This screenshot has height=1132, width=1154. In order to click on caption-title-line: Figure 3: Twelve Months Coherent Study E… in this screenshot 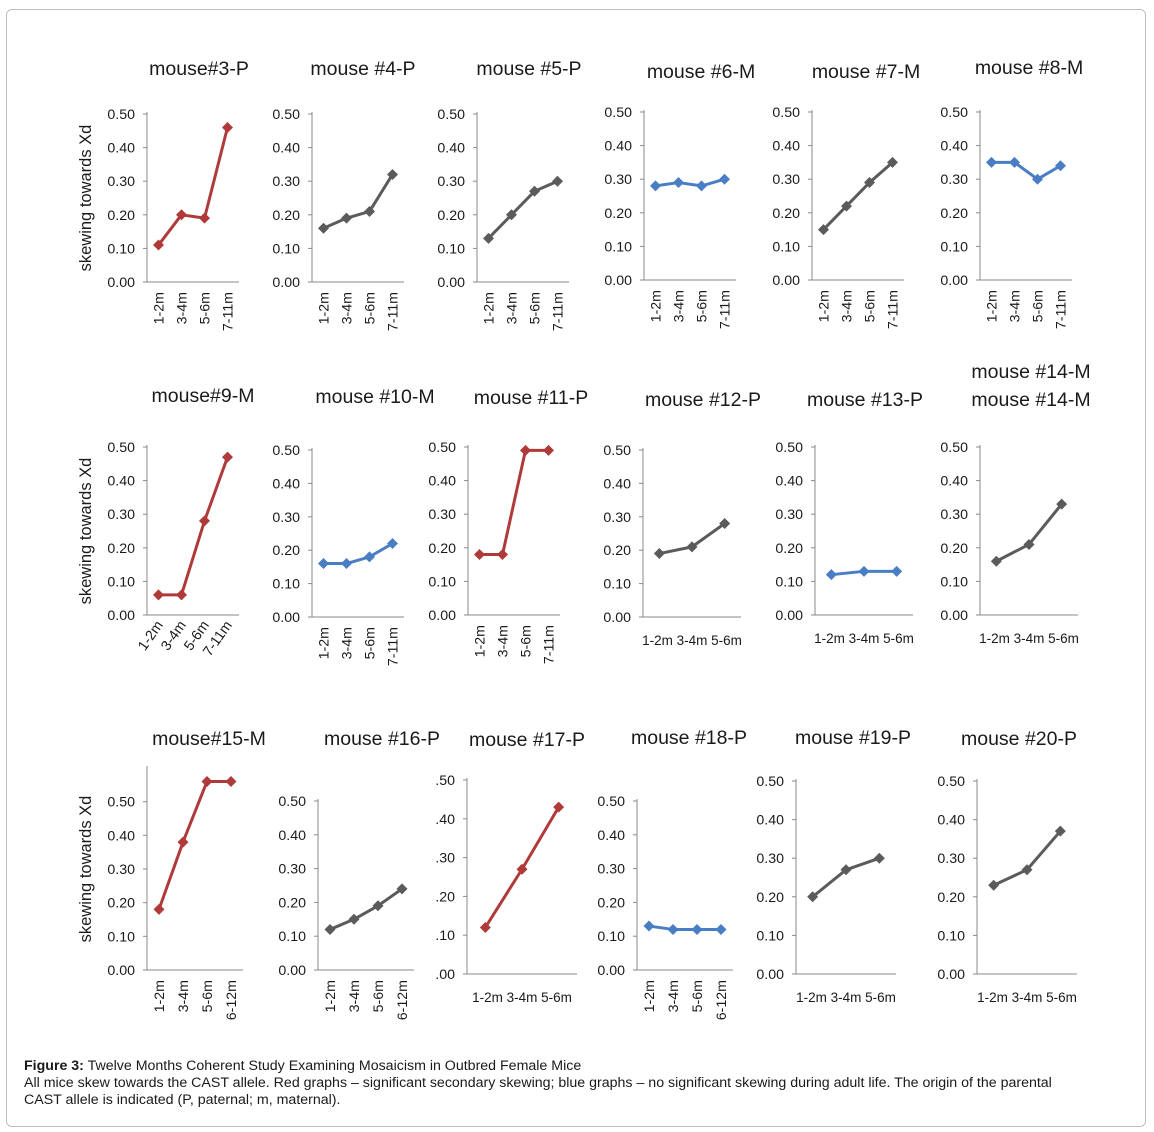, I will do `click(581, 1066)`.